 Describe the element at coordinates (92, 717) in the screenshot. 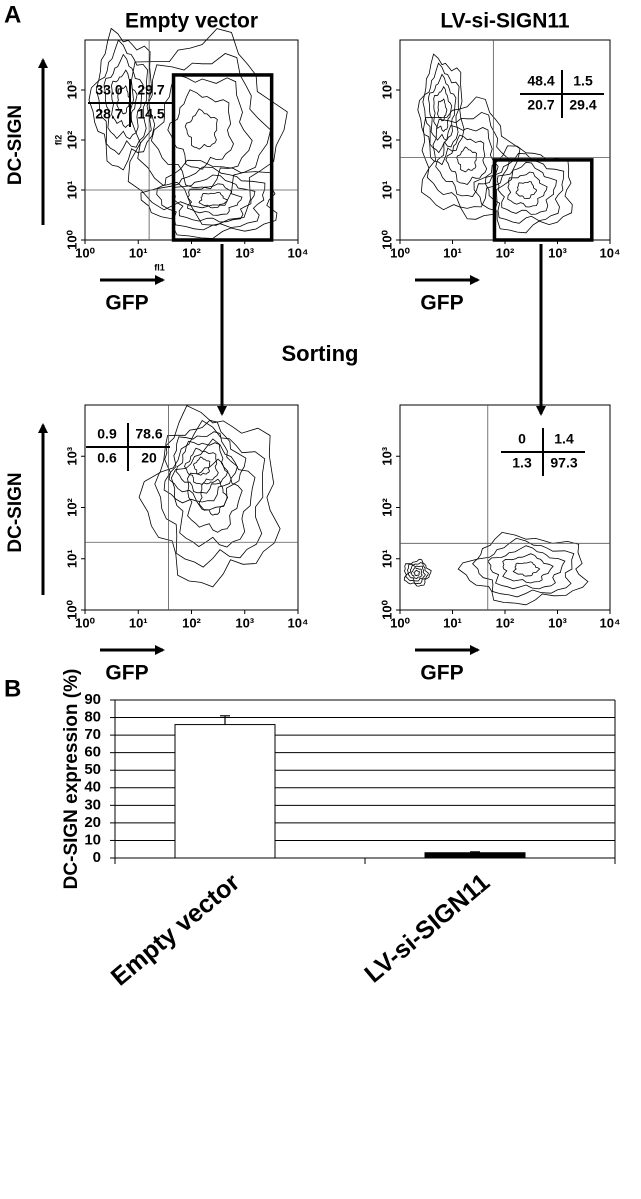

I see `y-tick-label: 80` at that location.